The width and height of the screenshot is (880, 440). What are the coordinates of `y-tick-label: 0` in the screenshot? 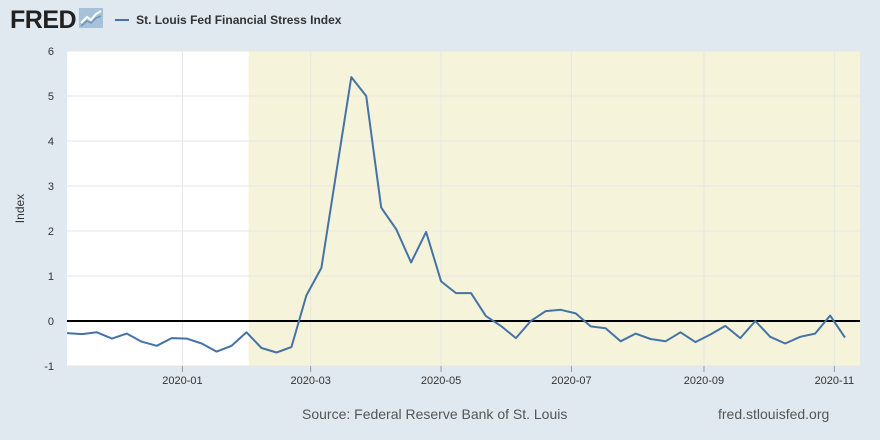 It's located at (51, 322).